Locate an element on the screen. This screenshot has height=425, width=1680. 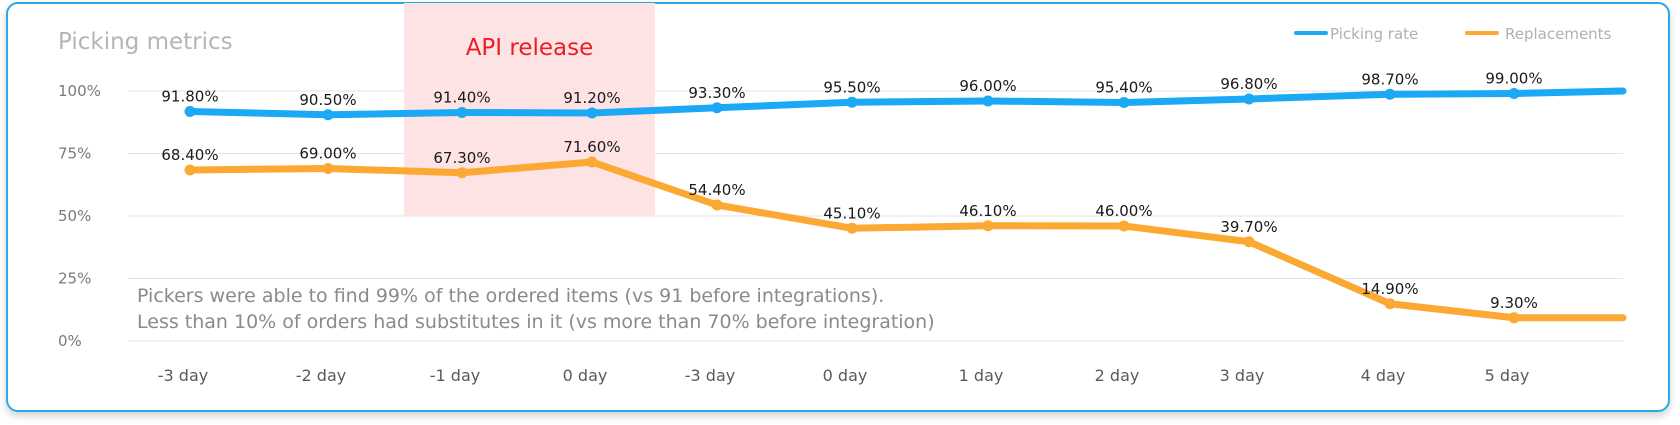
data-label: 98.70% is located at coordinates (1389, 79).